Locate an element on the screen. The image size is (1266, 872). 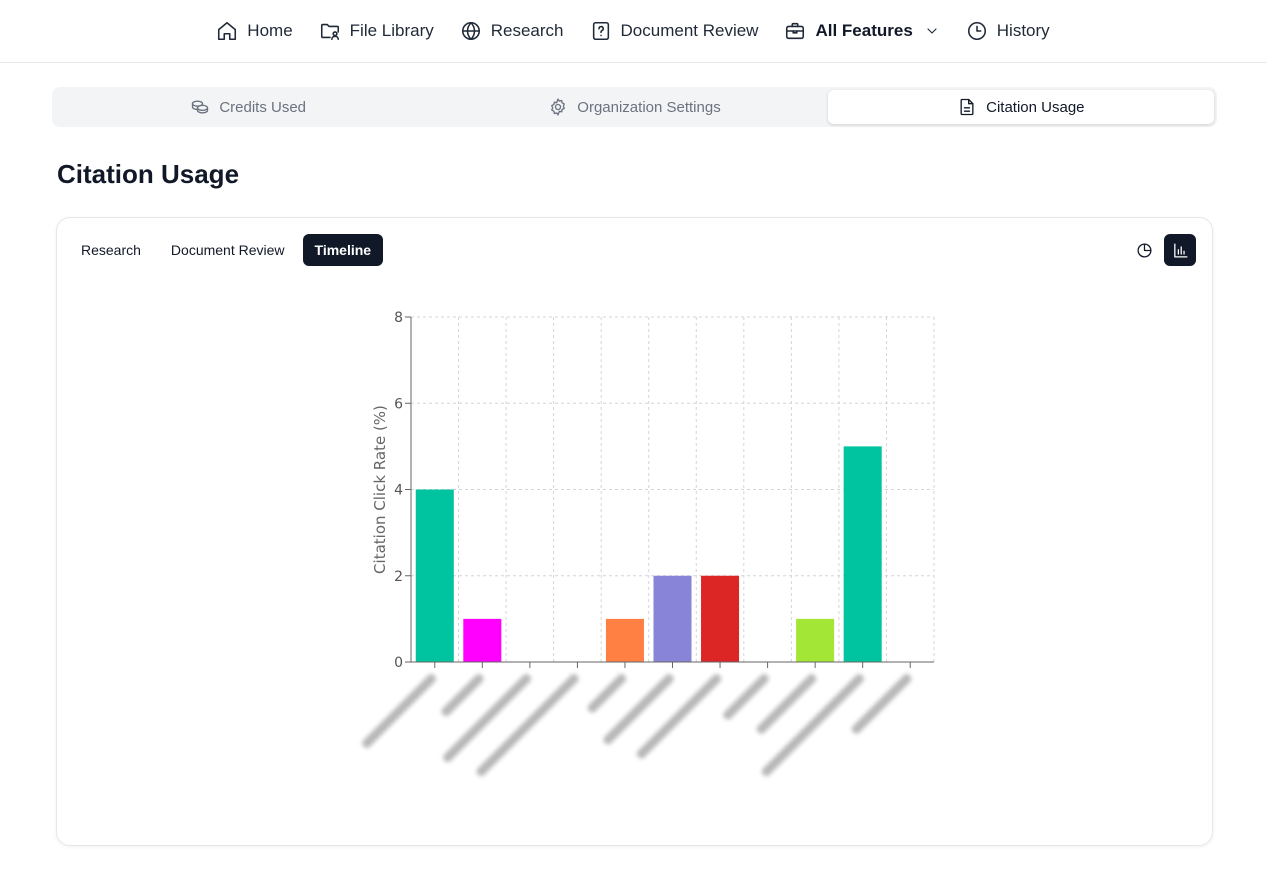
nav-document-review: Document Review is located at coordinates (674, 31).